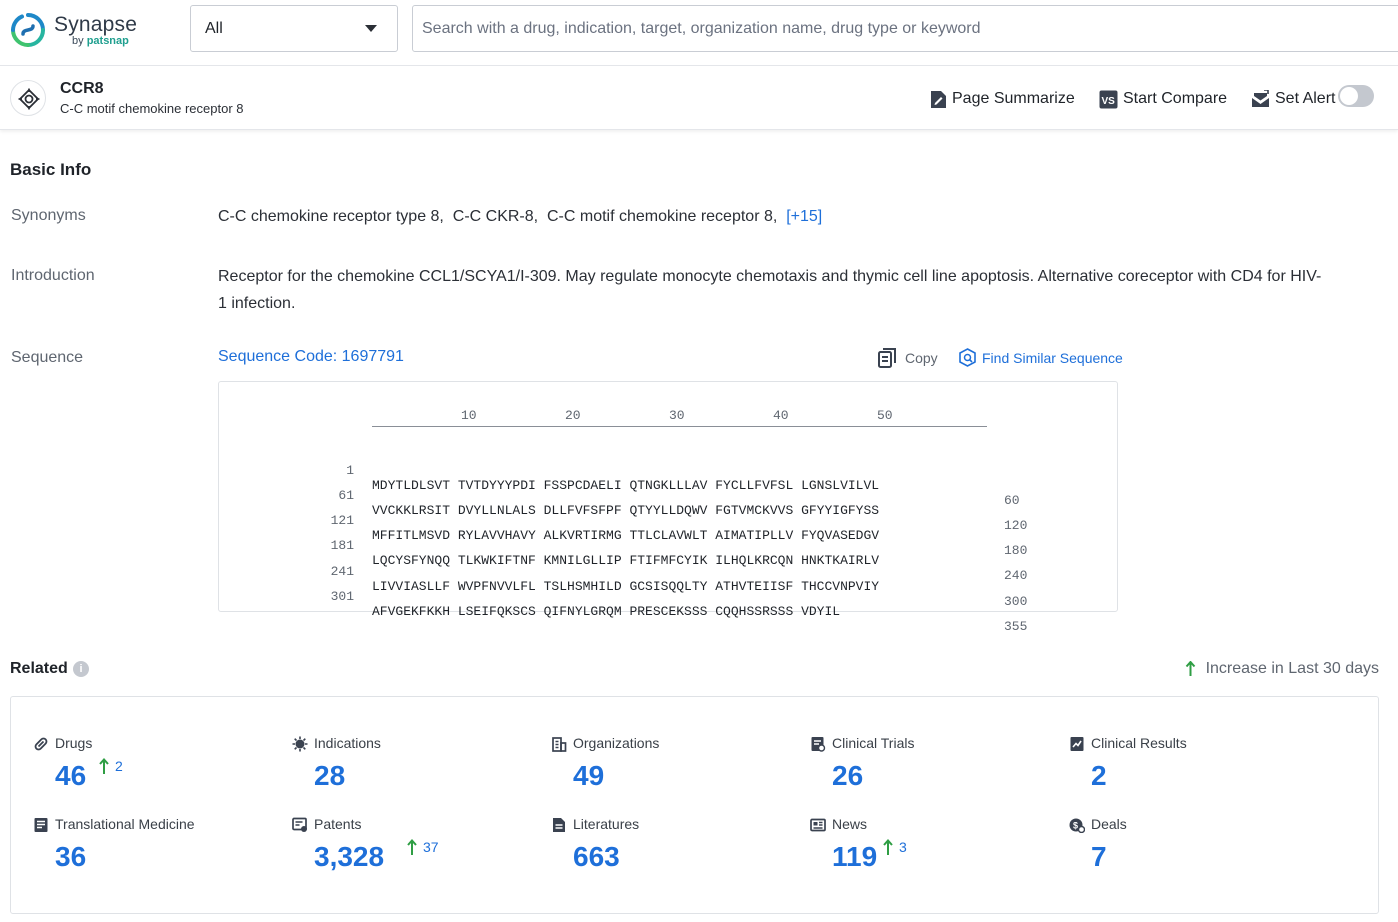  What do you see at coordinates (41, 825) in the screenshot?
I see `book-icon` at bounding box center [41, 825].